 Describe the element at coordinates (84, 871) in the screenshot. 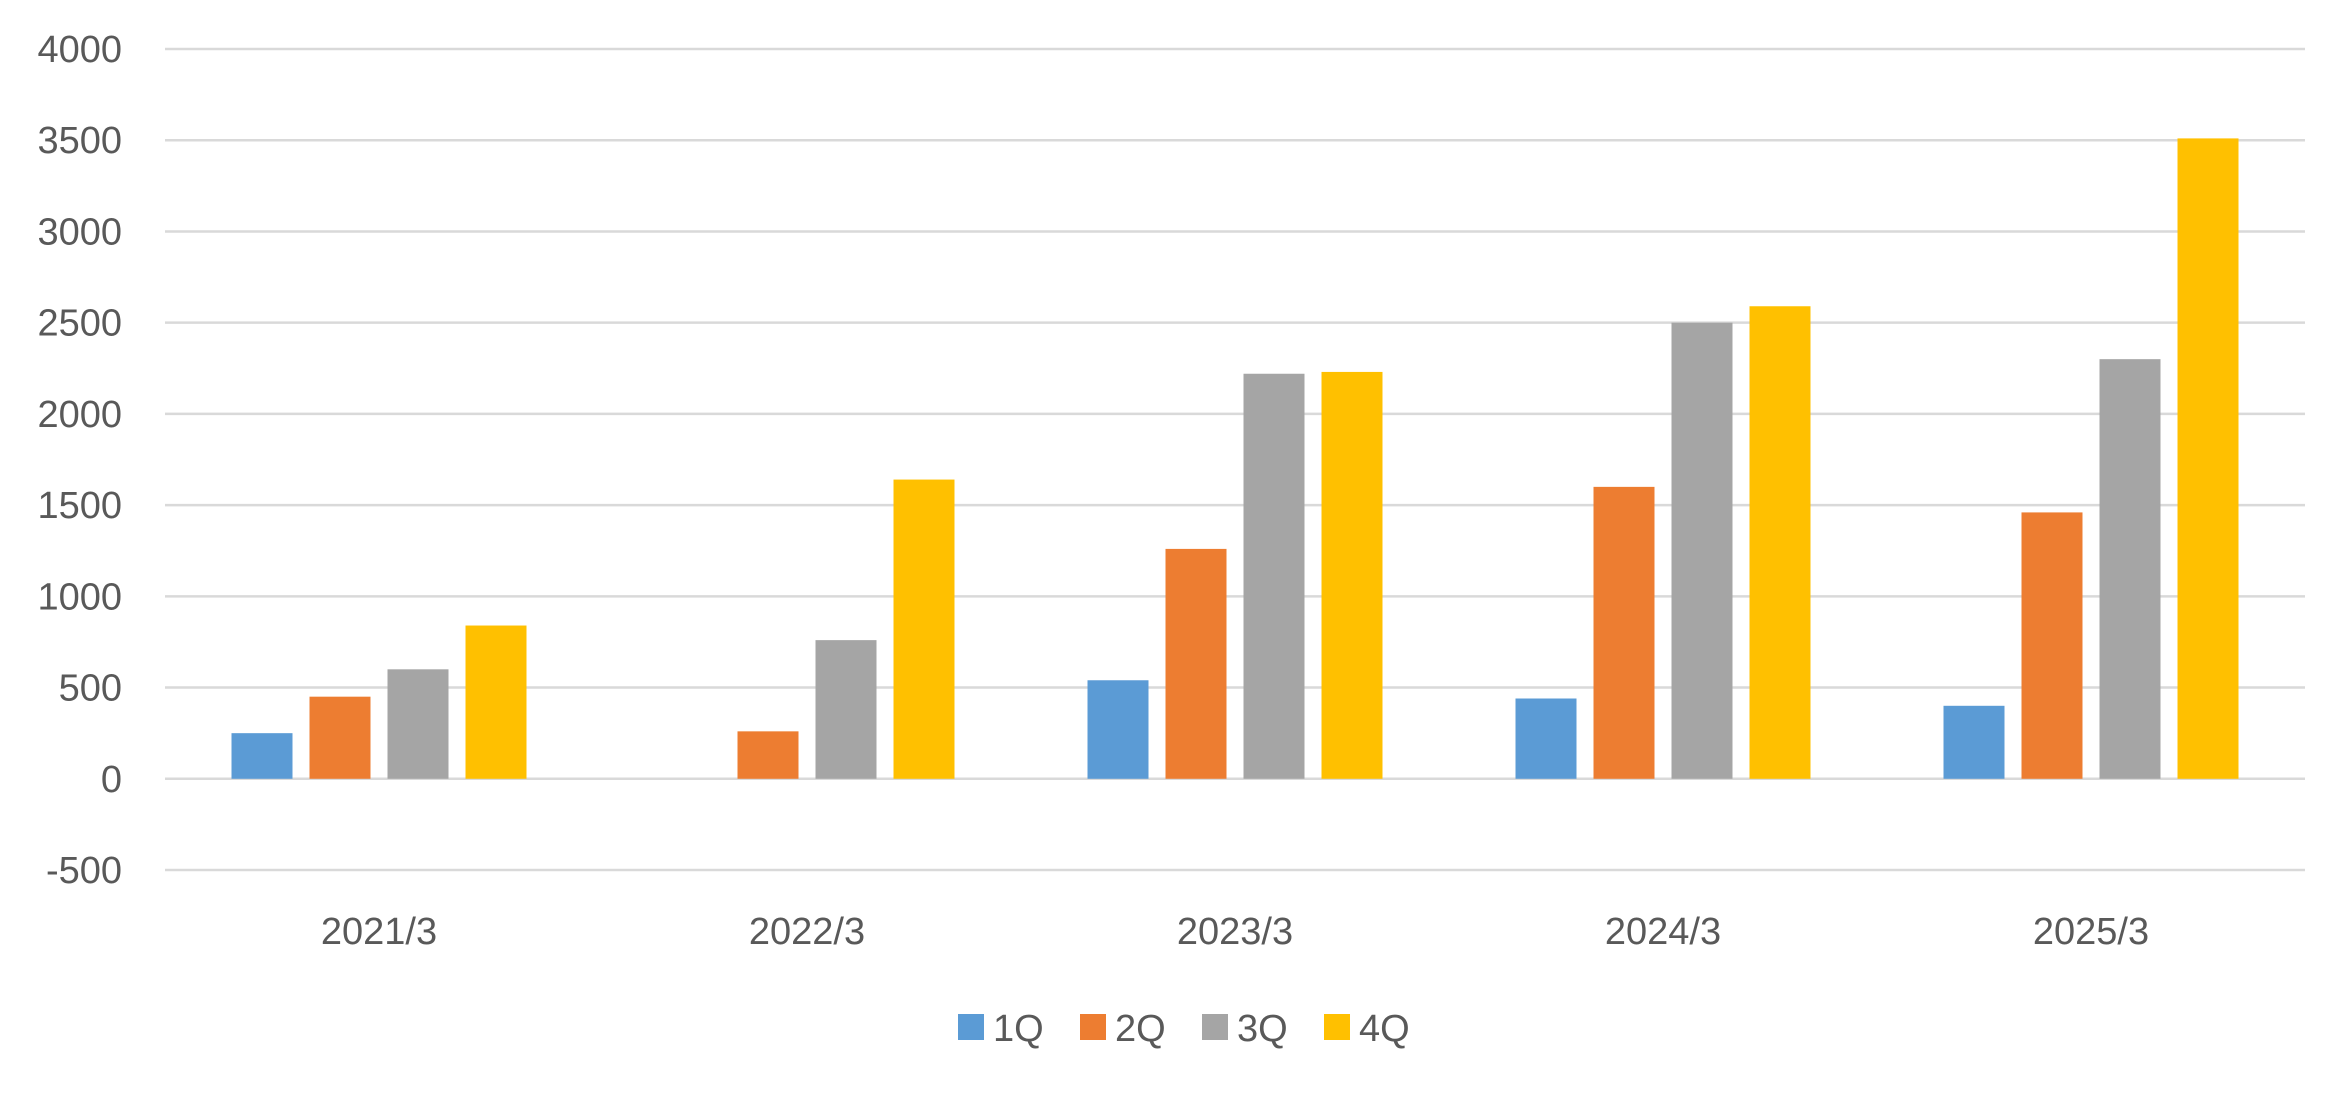

I see `y-tick-label: -500` at that location.